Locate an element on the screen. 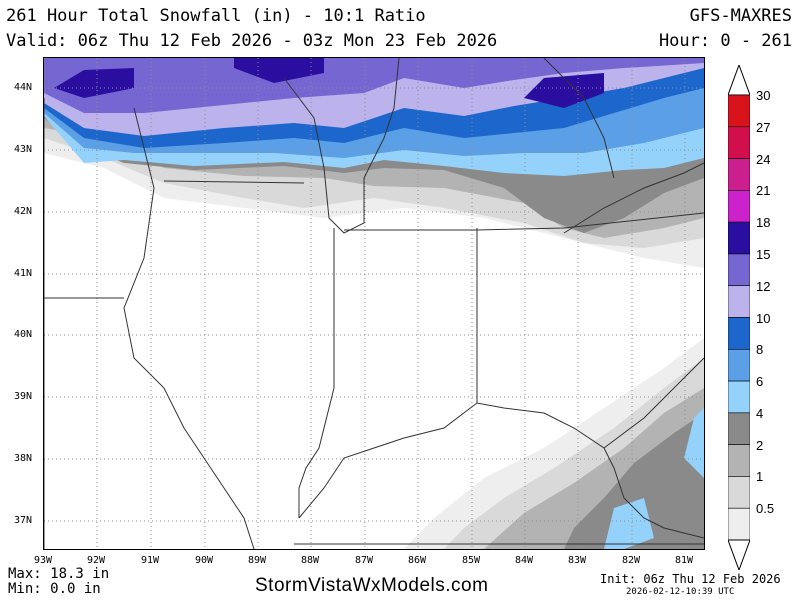  lat-label-39N: 39N is located at coordinates (23, 396).